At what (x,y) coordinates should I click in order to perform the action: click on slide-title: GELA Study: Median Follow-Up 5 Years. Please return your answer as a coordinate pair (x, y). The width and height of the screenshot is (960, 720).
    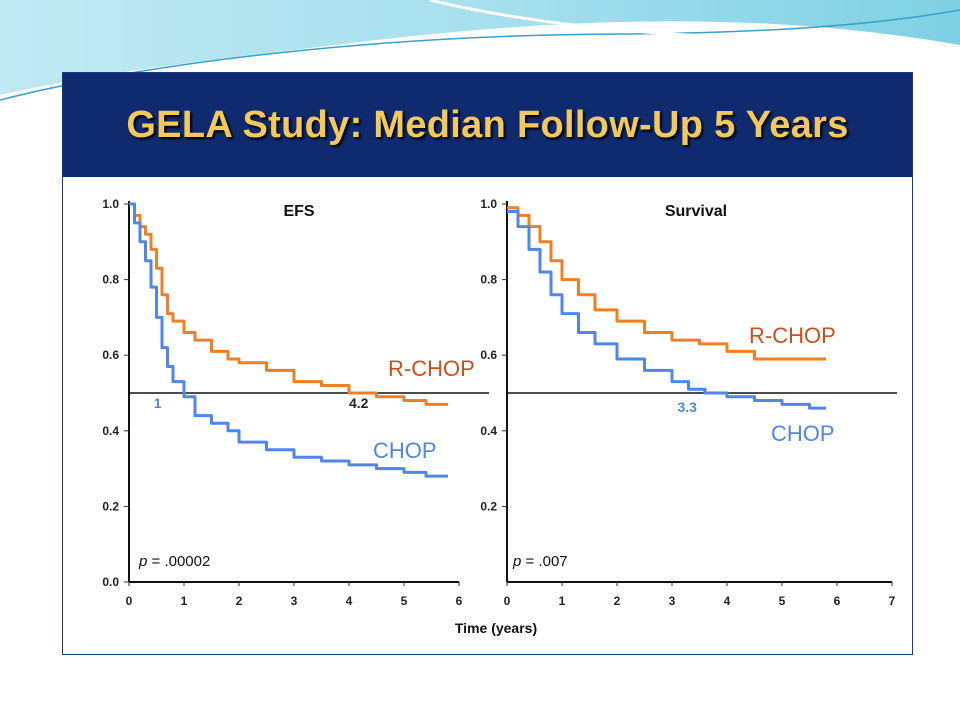
    Looking at the image, I should click on (487, 125).